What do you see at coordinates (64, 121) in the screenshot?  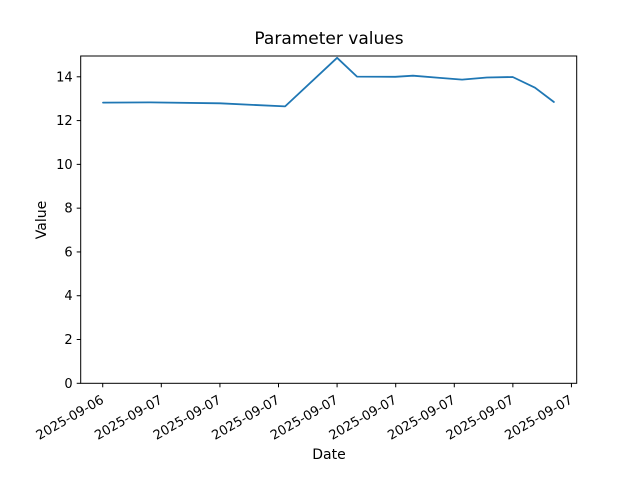 I see `y-tick-label: 12` at bounding box center [64, 121].